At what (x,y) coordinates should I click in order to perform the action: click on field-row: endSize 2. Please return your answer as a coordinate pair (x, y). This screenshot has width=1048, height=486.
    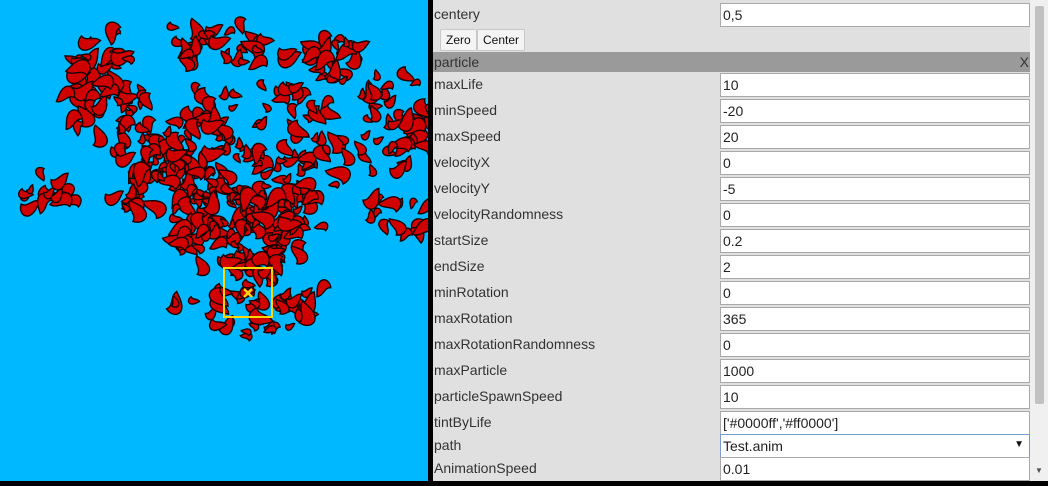
    Looking at the image, I should click on (731, 267).